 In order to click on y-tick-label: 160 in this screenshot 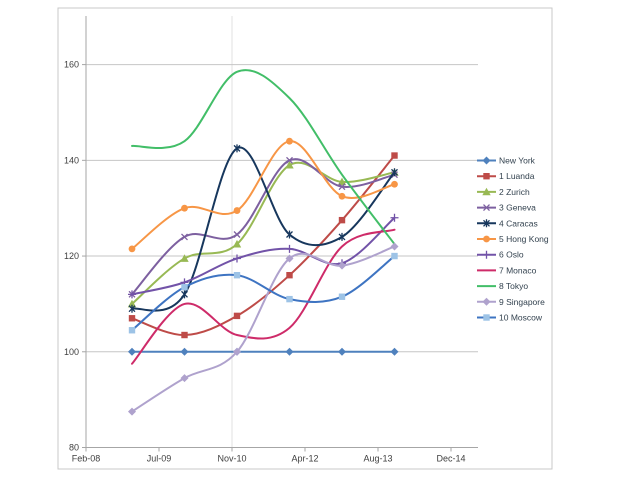, I will do `click(71, 65)`.